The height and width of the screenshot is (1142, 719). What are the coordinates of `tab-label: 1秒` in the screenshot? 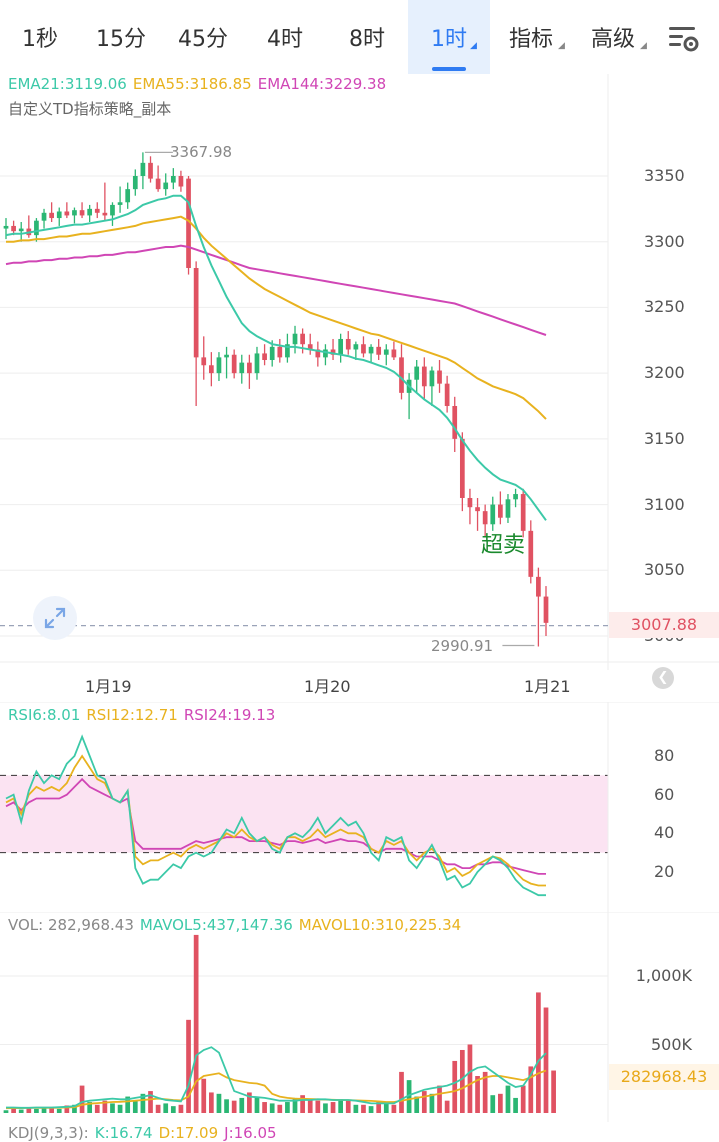 It's located at (40, 39).